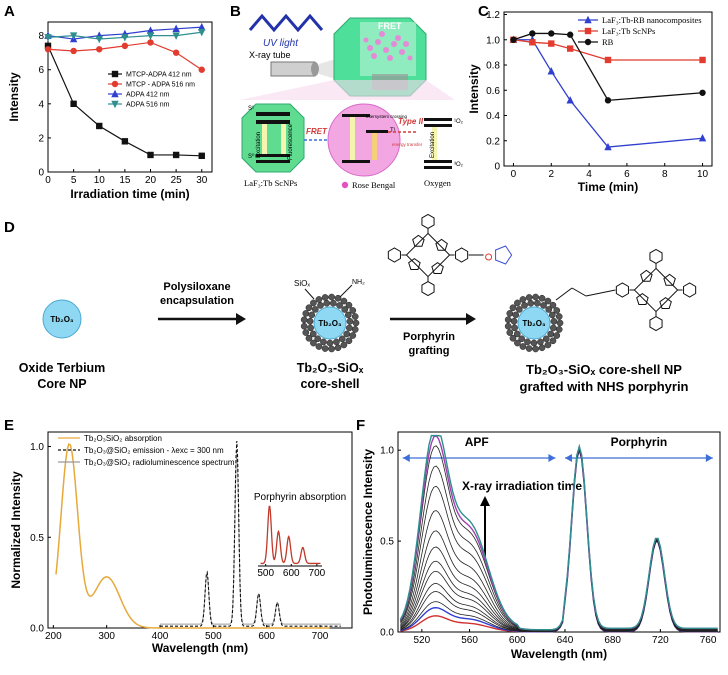  I want to click on chart-c-legend-marker, so click(588, 31).